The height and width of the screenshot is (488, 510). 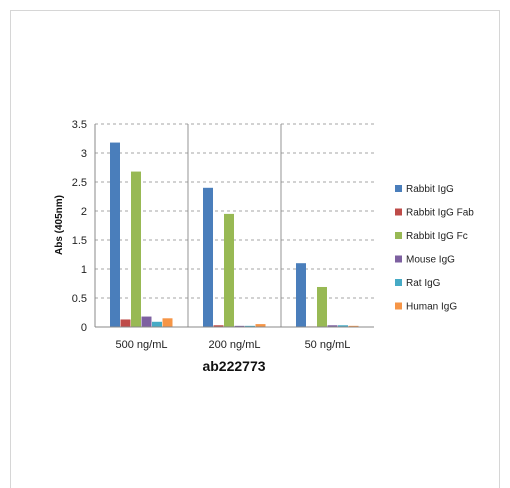 I want to click on legend-label: Rabbit IgG Fab, so click(x=440, y=213).